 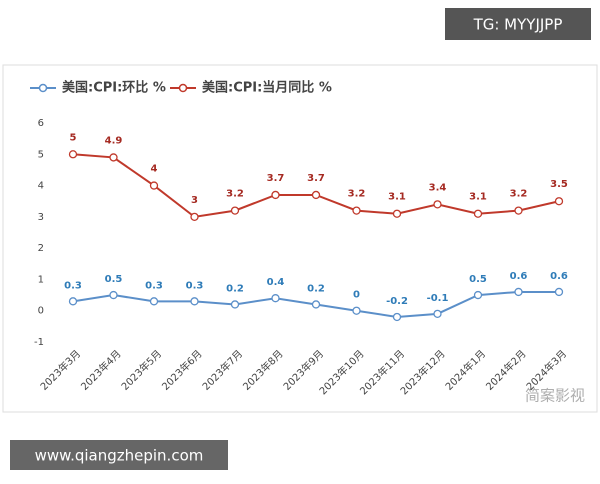 What do you see at coordinates (41, 279) in the screenshot?
I see `y-tick-label: 1` at bounding box center [41, 279].